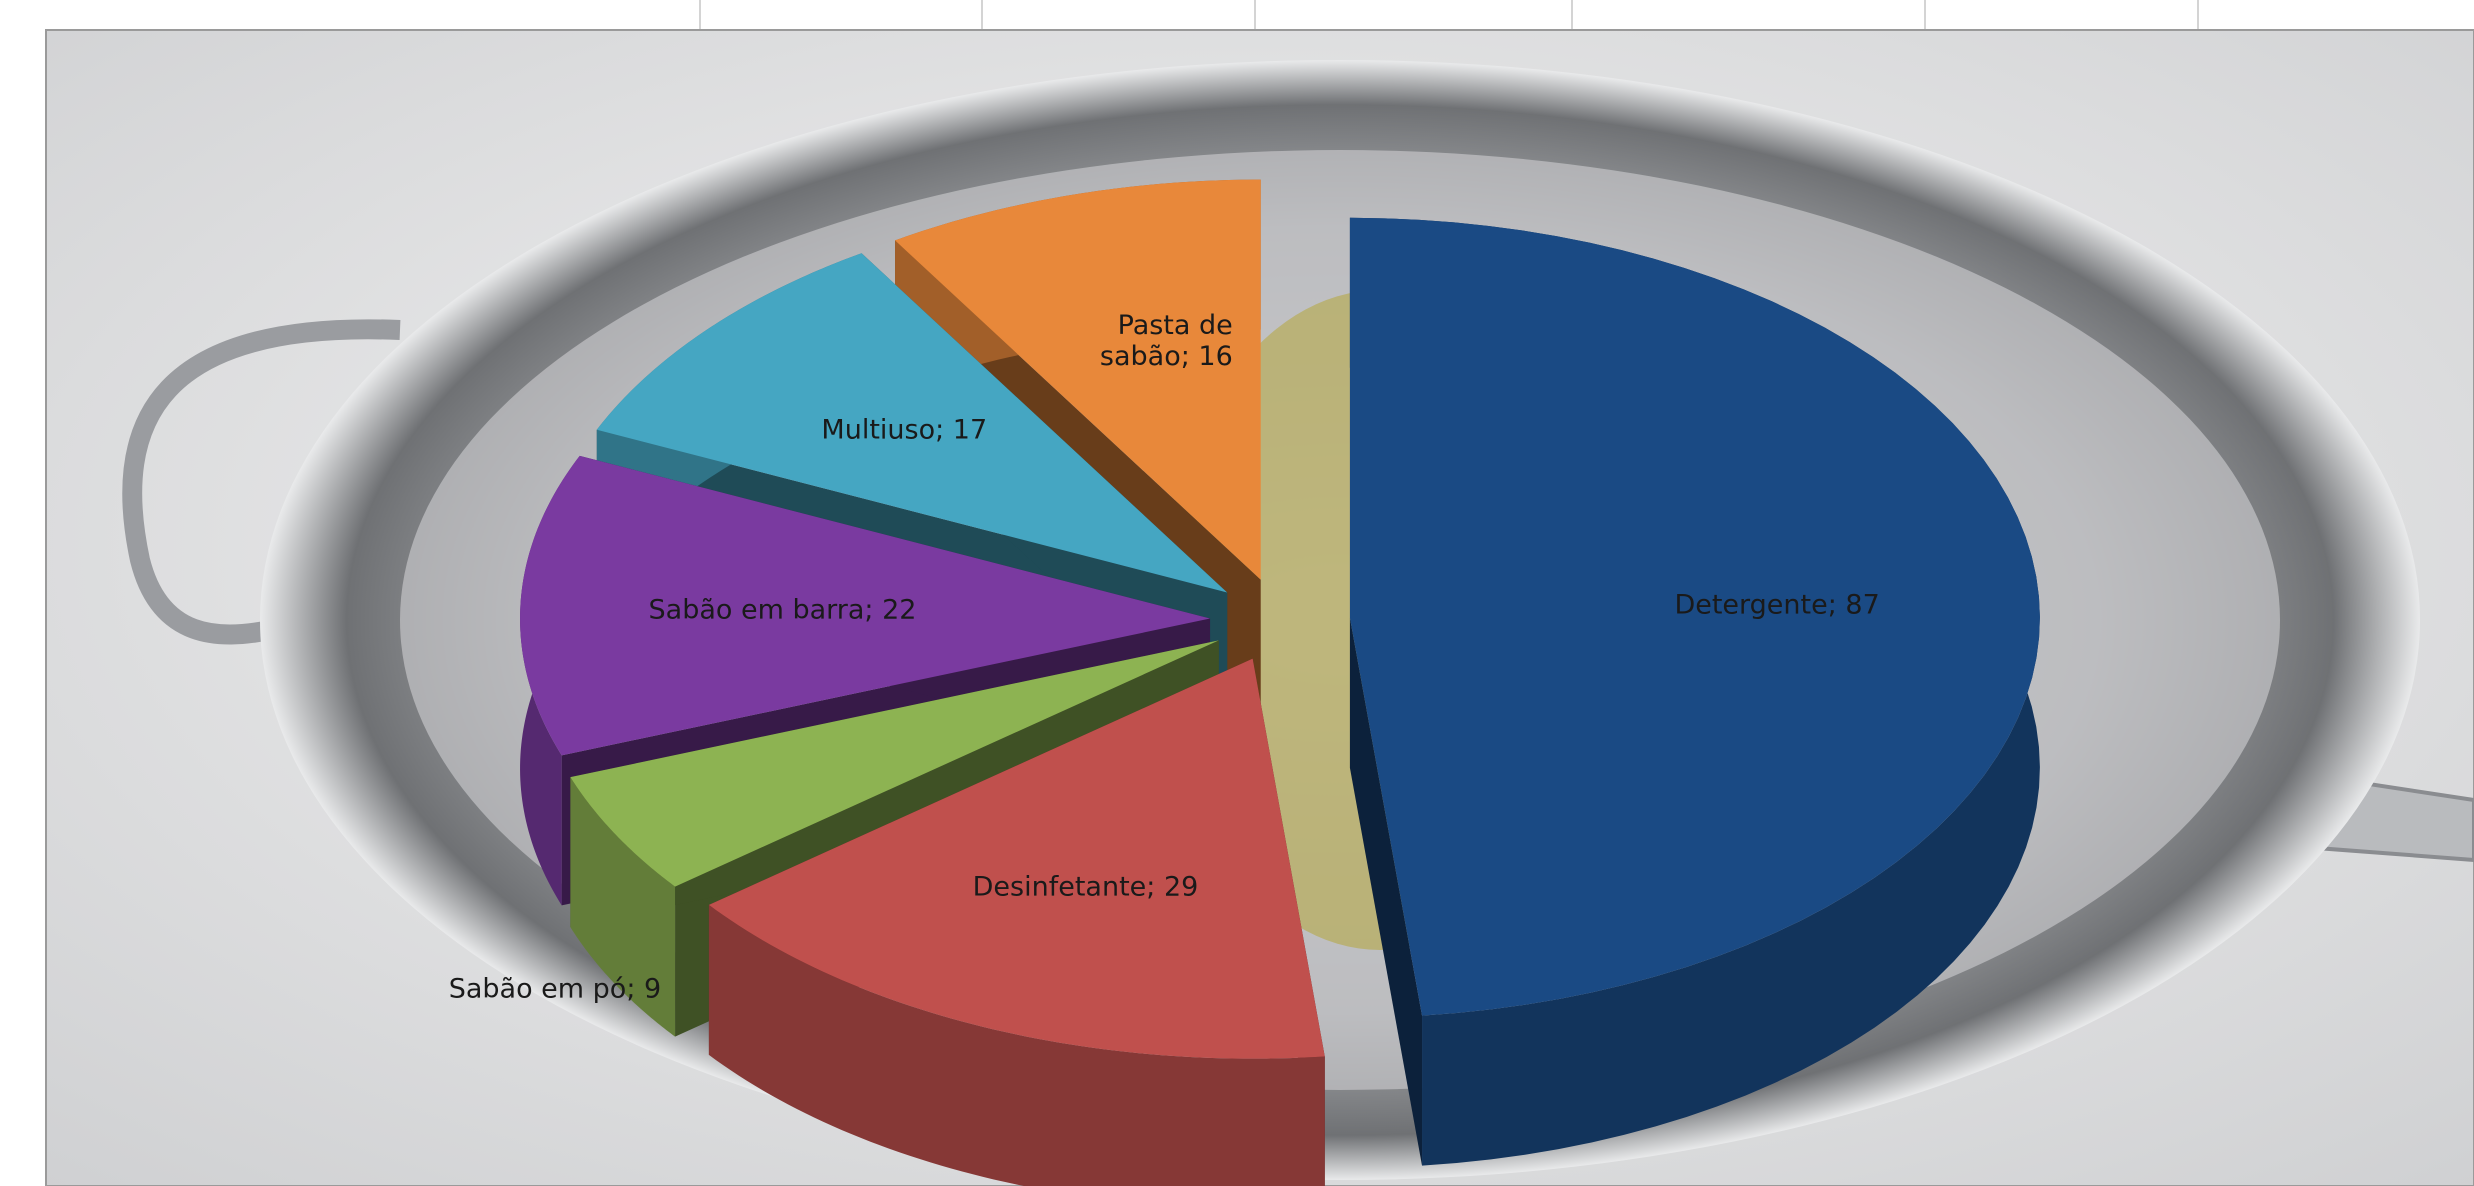 This screenshot has height=1186, width=2474. I want to click on data-label: Sabão em barra; 22, so click(782, 610).